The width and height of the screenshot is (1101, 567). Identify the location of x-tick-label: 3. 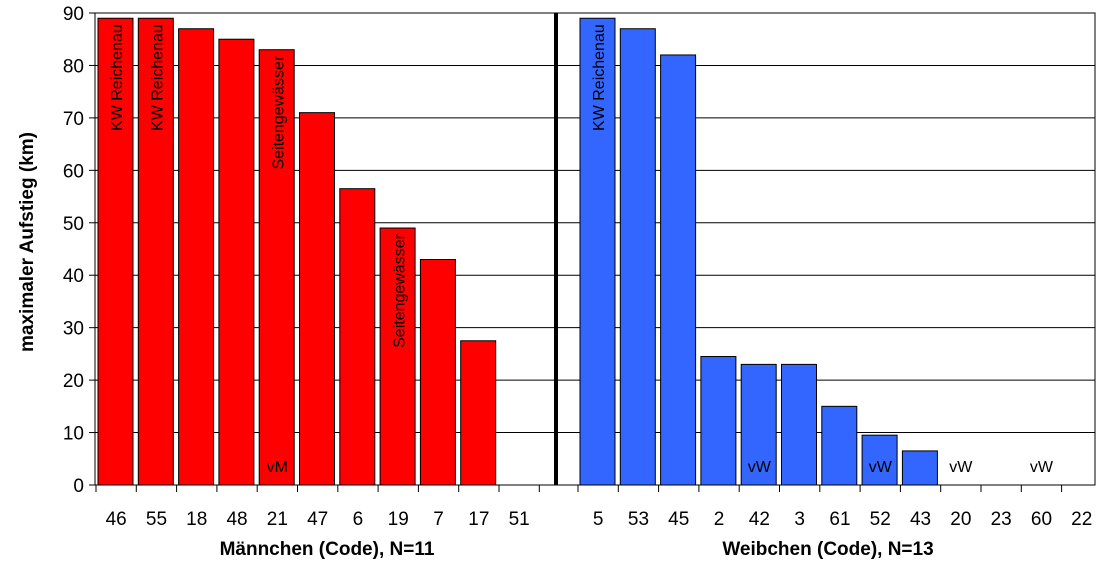
(799, 519).